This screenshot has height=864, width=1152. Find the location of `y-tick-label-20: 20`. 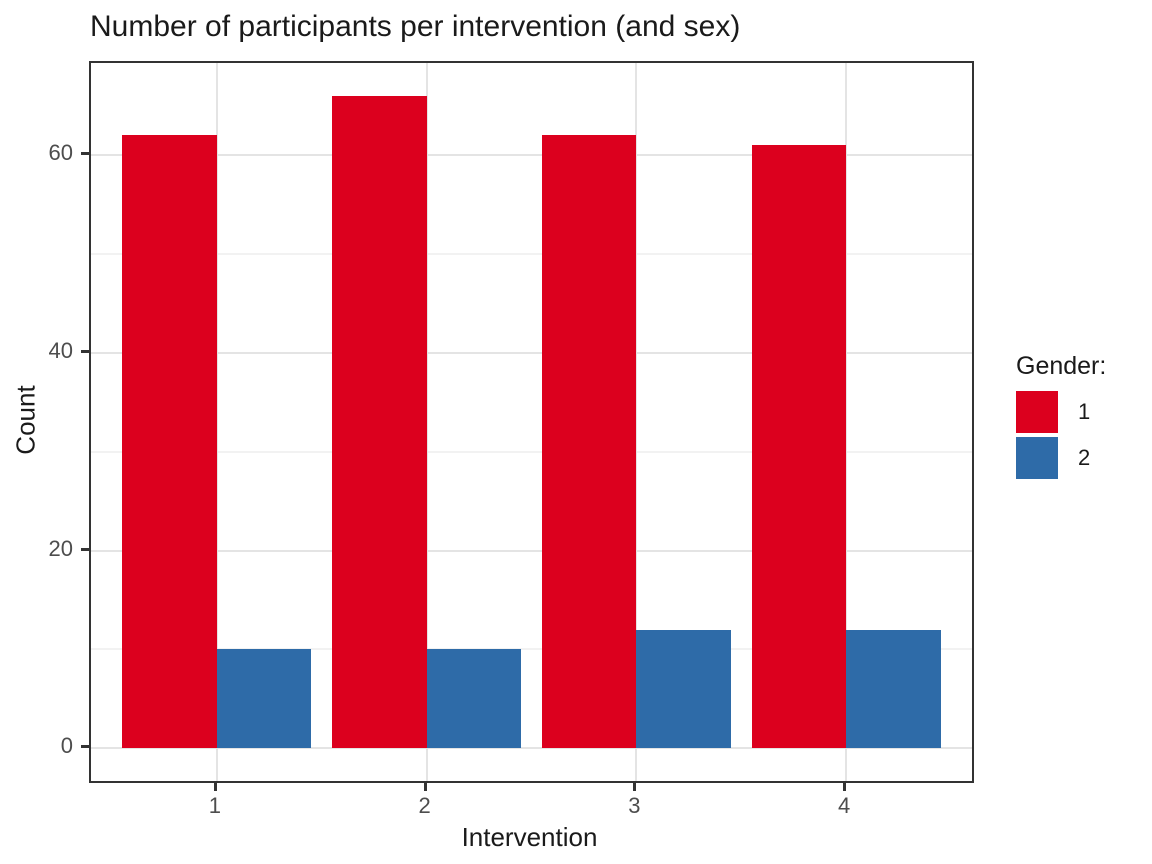

y-tick-label-20: 20 is located at coordinates (60, 548).